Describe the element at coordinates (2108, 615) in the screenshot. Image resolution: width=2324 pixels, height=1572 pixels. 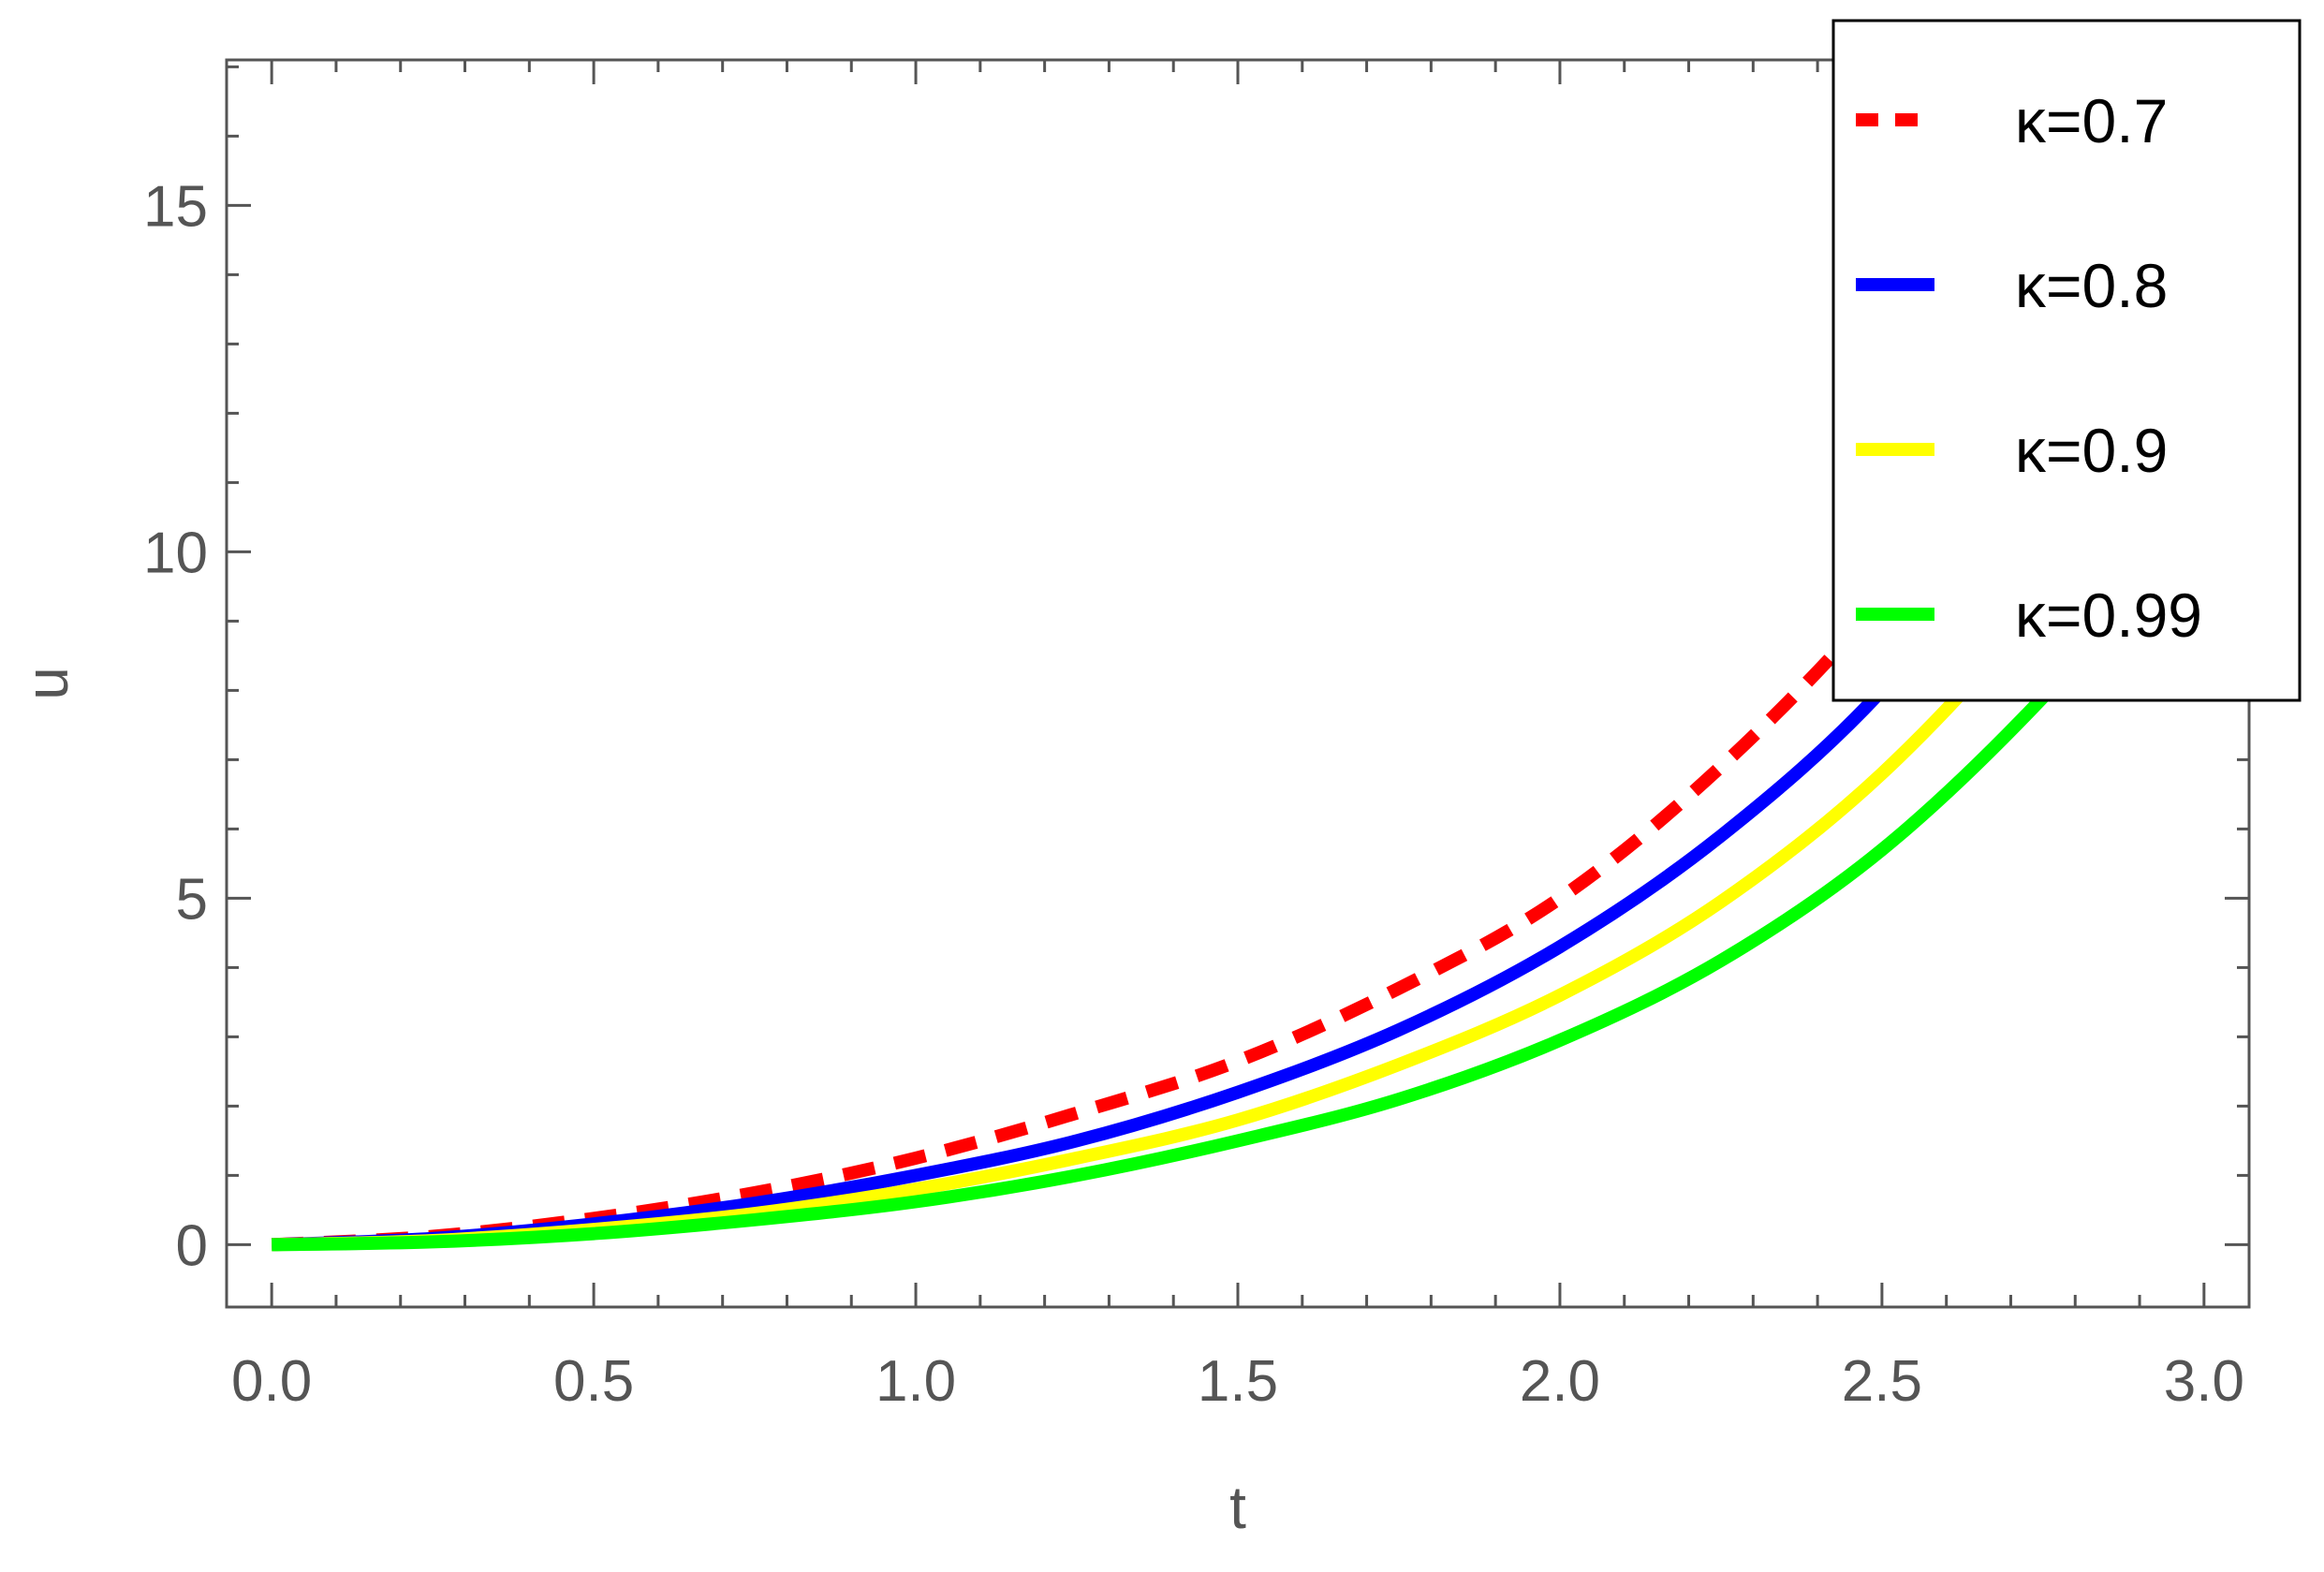
I see `legend-label-4: κ=0.99` at that location.